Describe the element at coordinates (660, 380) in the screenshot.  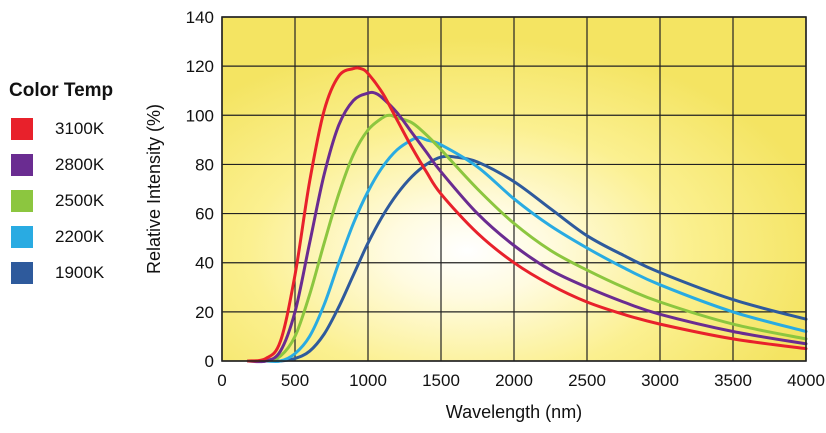
I see `x-tick-label: 3000` at that location.